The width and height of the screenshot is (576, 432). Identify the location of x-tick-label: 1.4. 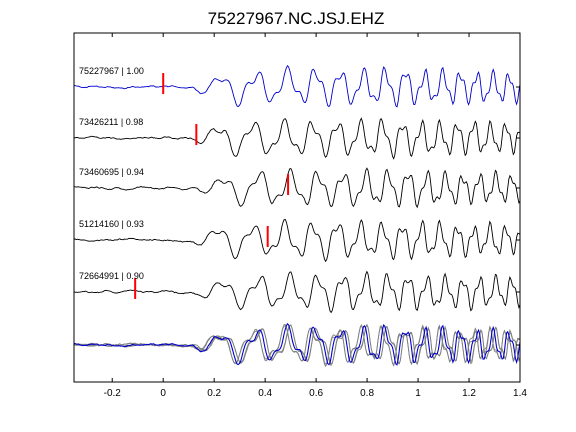
(520, 393).